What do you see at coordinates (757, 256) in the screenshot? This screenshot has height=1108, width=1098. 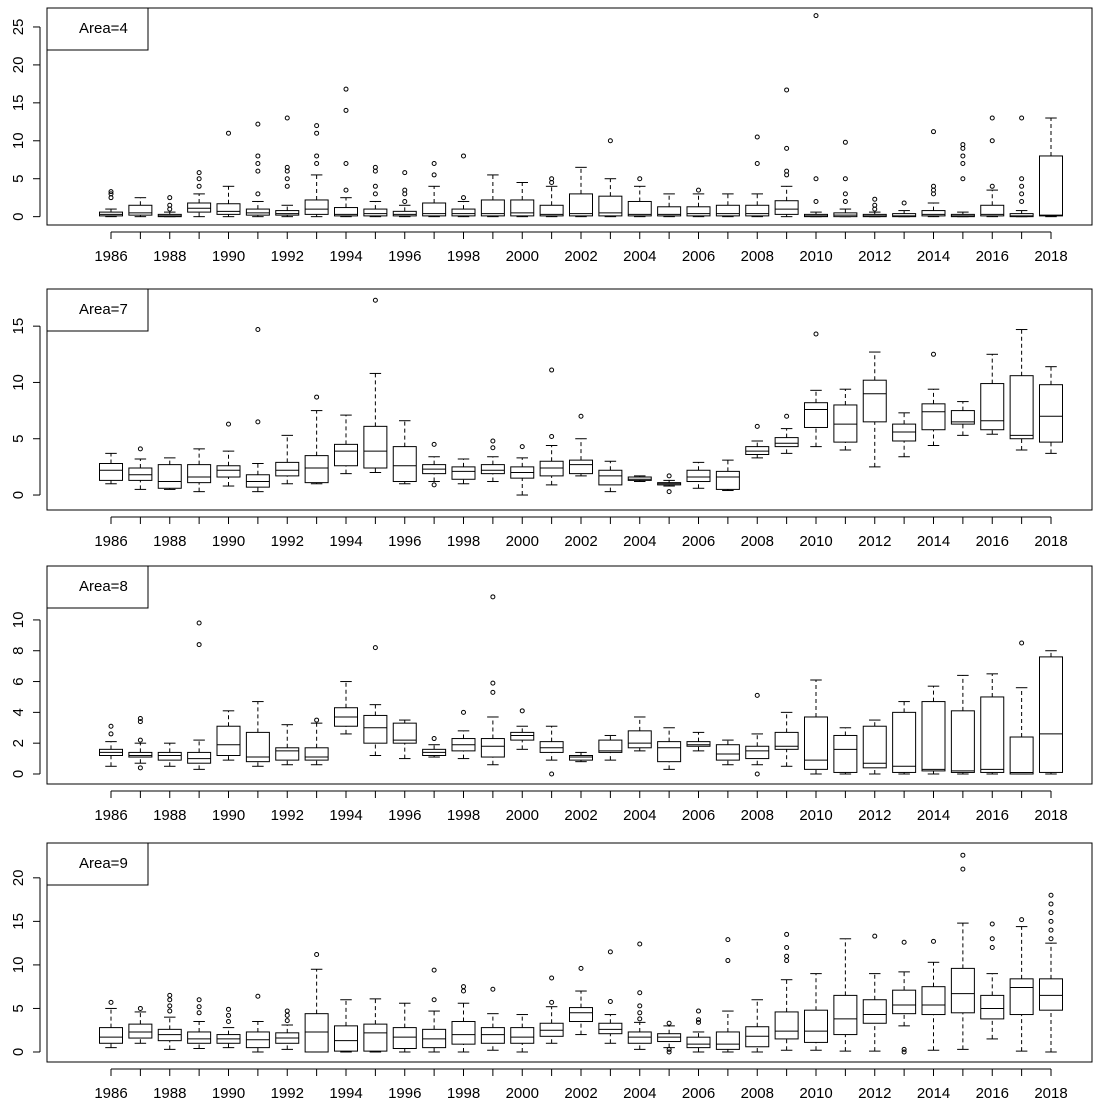 I see `x-tick-label: 2008` at bounding box center [757, 256].